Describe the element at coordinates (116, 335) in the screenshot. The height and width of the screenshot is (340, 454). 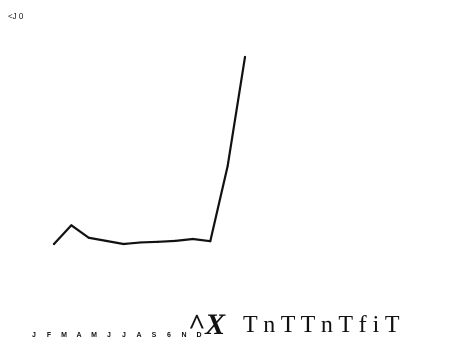
I see `x-axis: J F M A M J J A S 6 N D` at that location.